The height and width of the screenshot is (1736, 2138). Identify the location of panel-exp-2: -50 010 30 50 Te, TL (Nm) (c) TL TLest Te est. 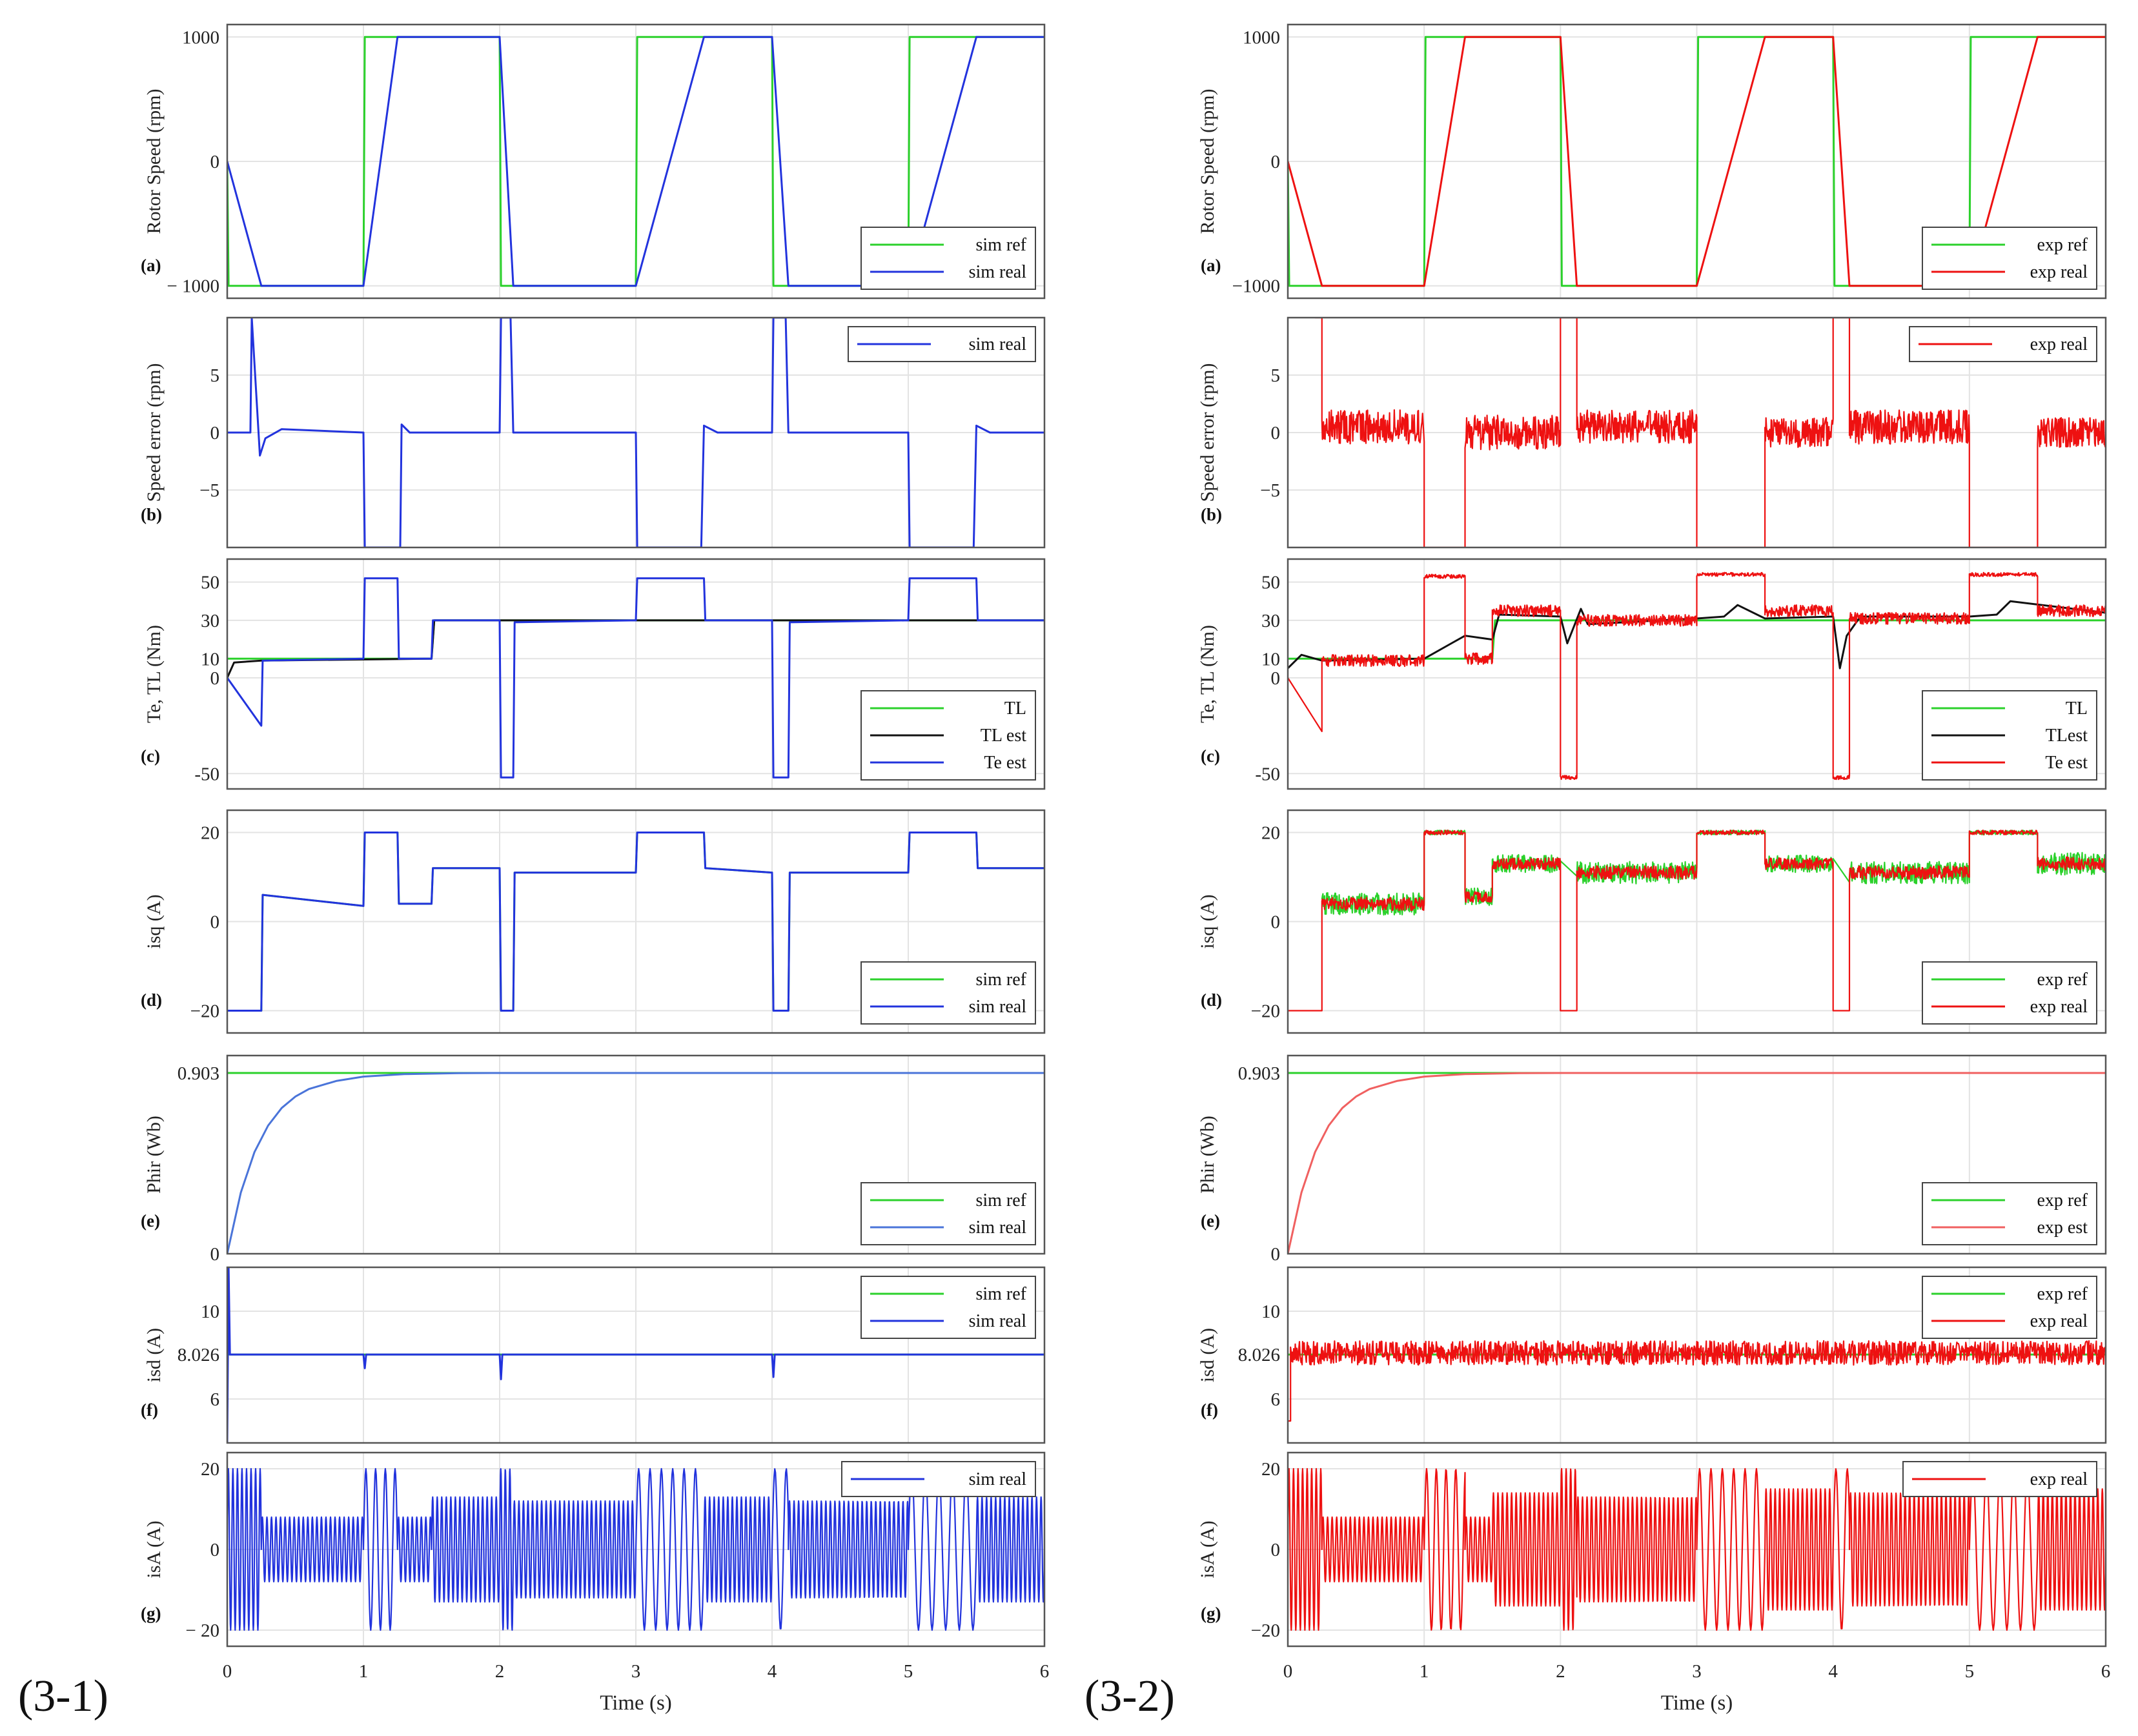
(1652, 674).